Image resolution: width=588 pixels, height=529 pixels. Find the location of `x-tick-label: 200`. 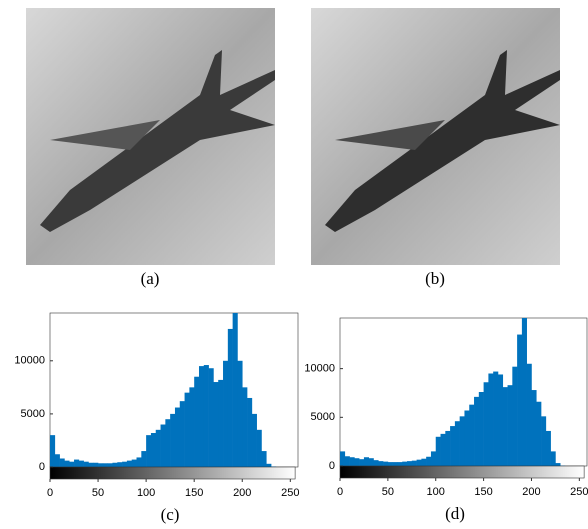

x-tick-label: 200 is located at coordinates (531, 492).